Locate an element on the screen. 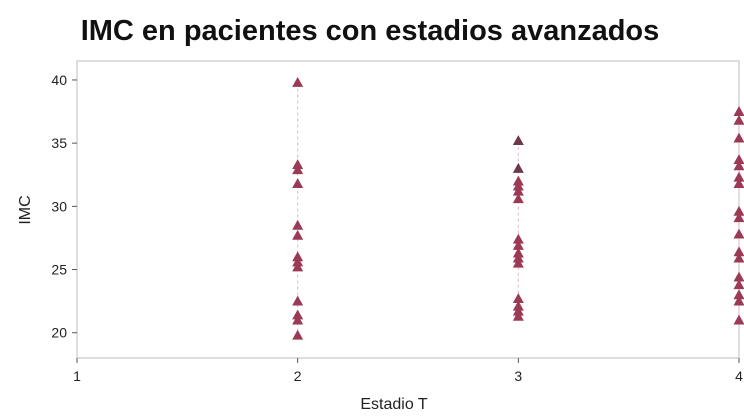 The image size is (744, 416). y-tick-label: 40 is located at coordinates (59, 80).